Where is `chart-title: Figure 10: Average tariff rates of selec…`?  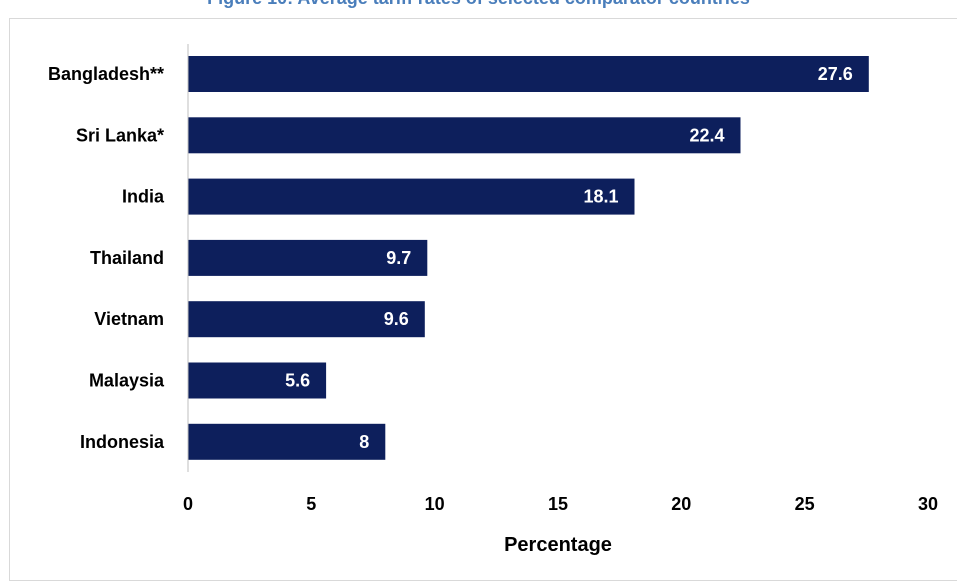
chart-title: Figure 10: Average tariff rates of selec… is located at coordinates (478, 4).